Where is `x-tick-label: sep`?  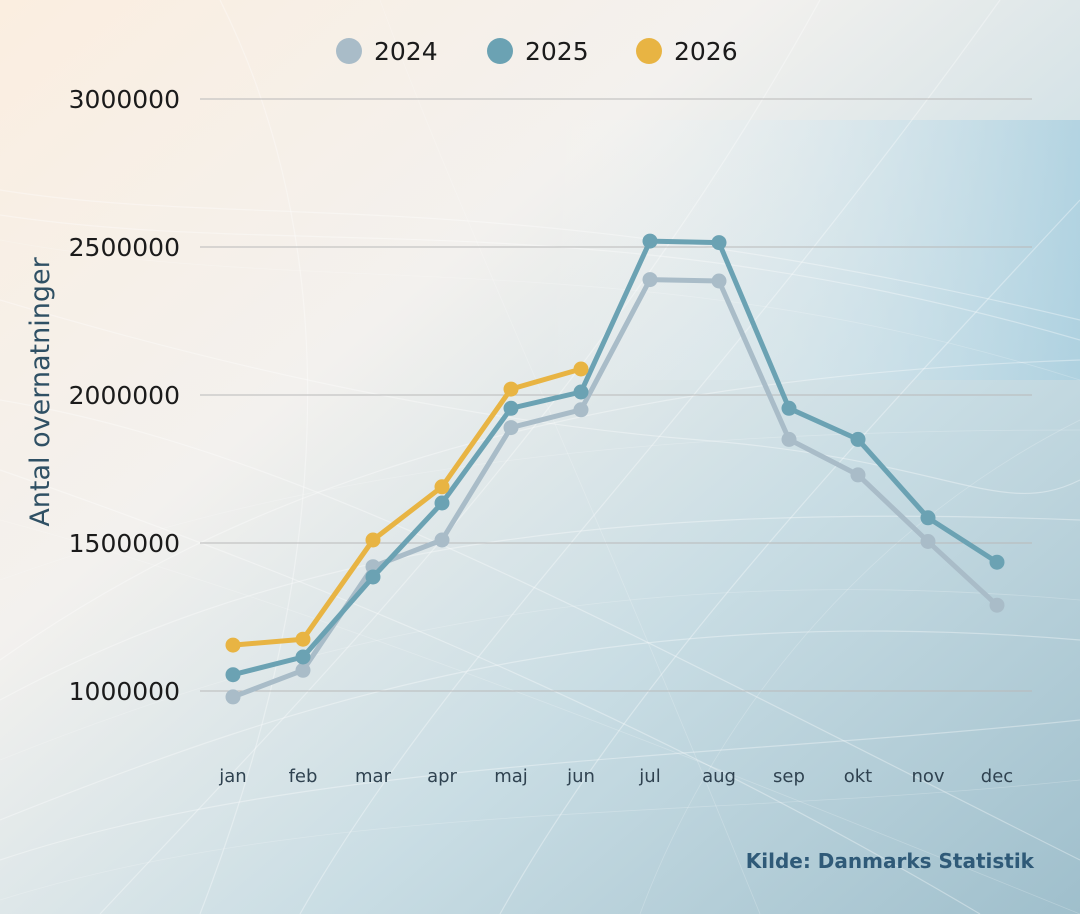 x-tick-label: sep is located at coordinates (789, 776).